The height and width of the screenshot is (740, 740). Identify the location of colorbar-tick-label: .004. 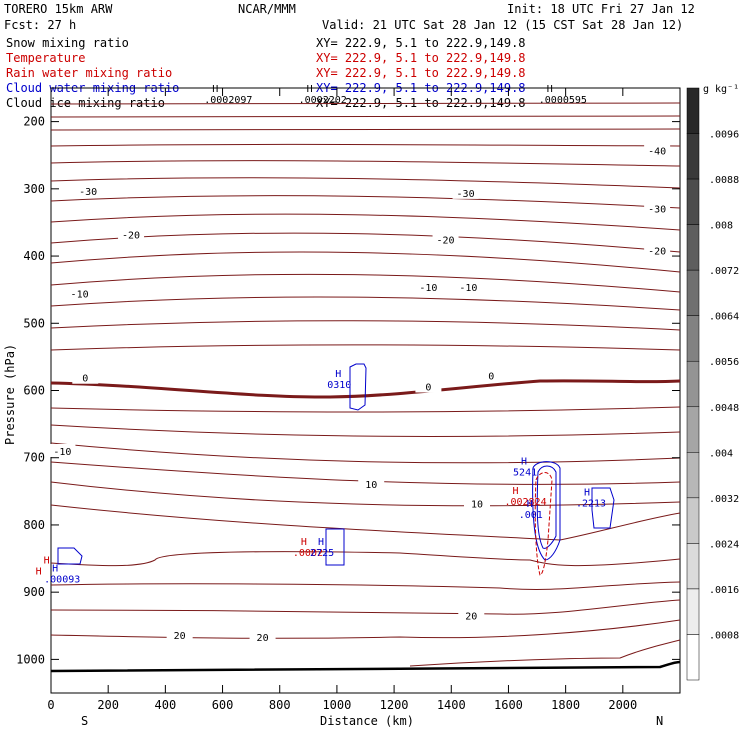
(721, 453).